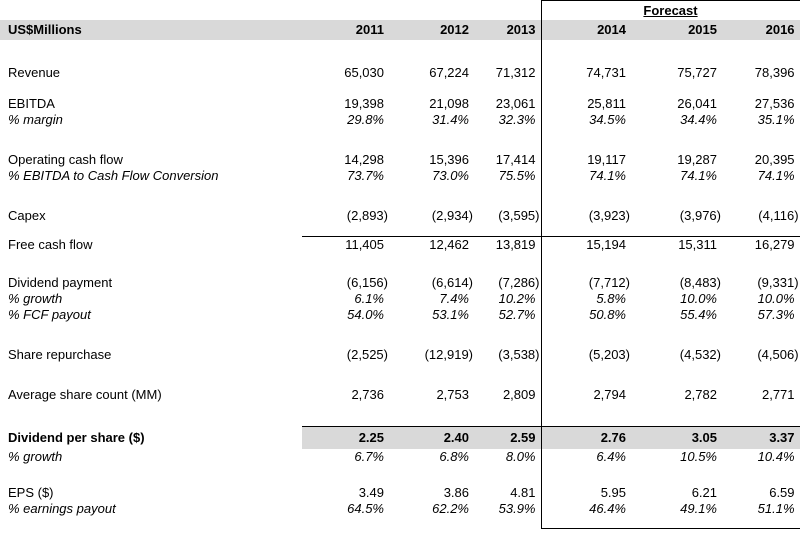 This screenshot has width=800, height=536. Describe the element at coordinates (700, 394) in the screenshot. I see `value-cell: 2,782` at that location.